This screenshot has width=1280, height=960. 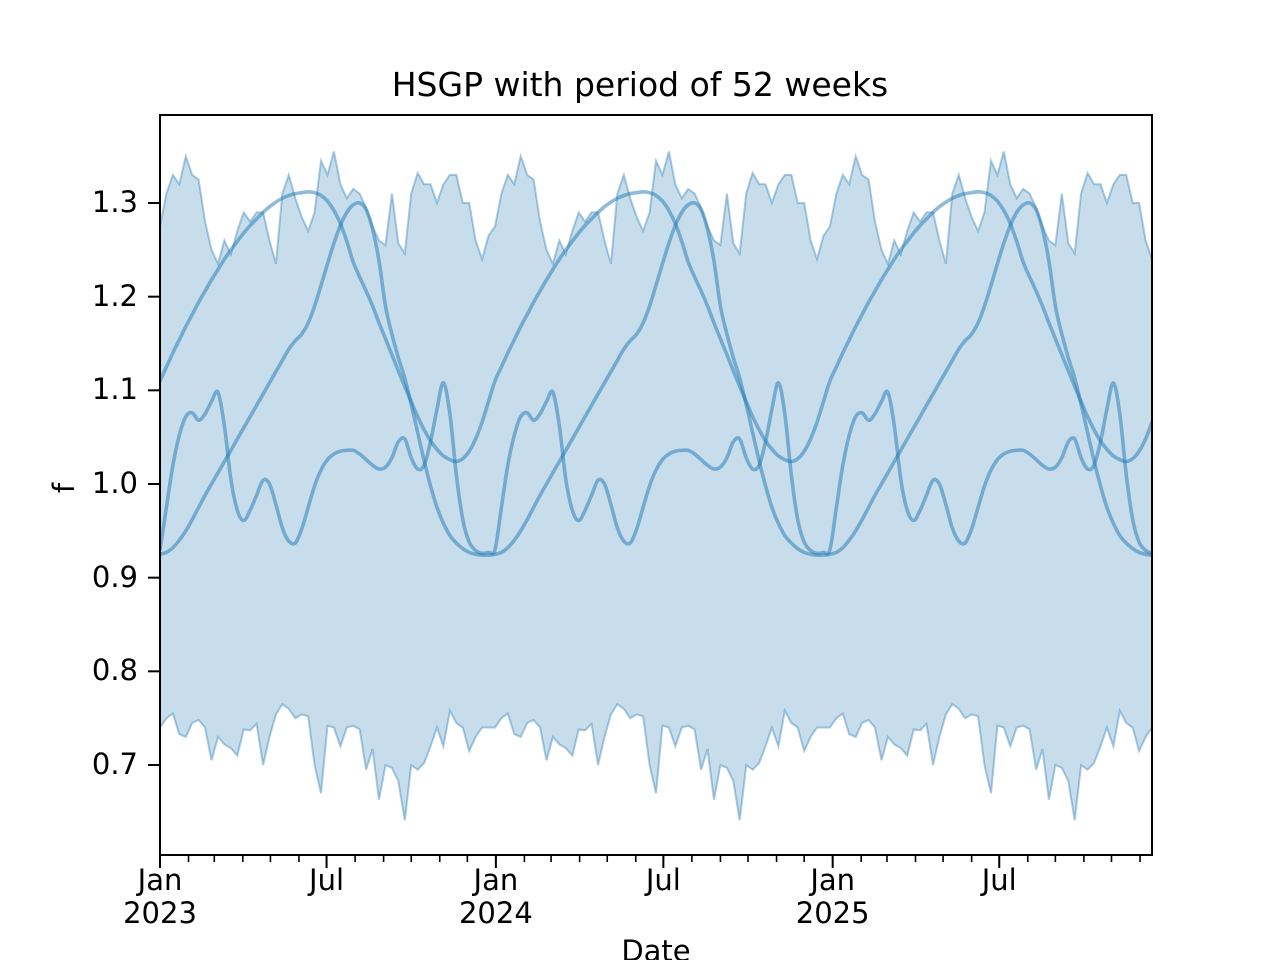 I want to click on x-tick-label: Jan 2024, so click(x=495, y=896).